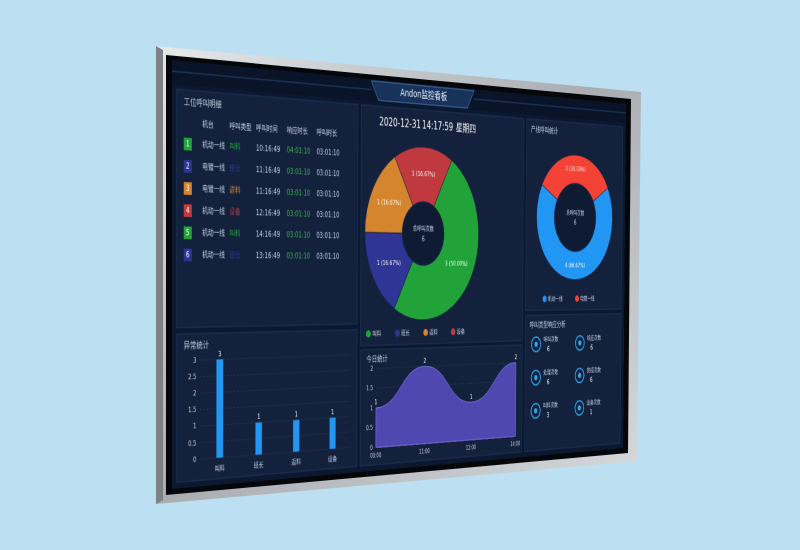  I want to click on cell: 13:16:49, so click(268, 255).